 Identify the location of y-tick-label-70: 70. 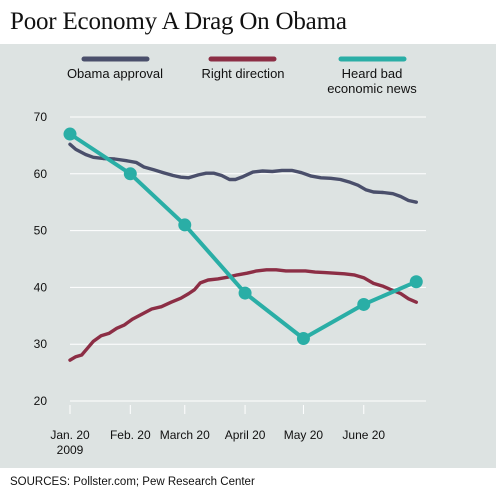
(41, 117).